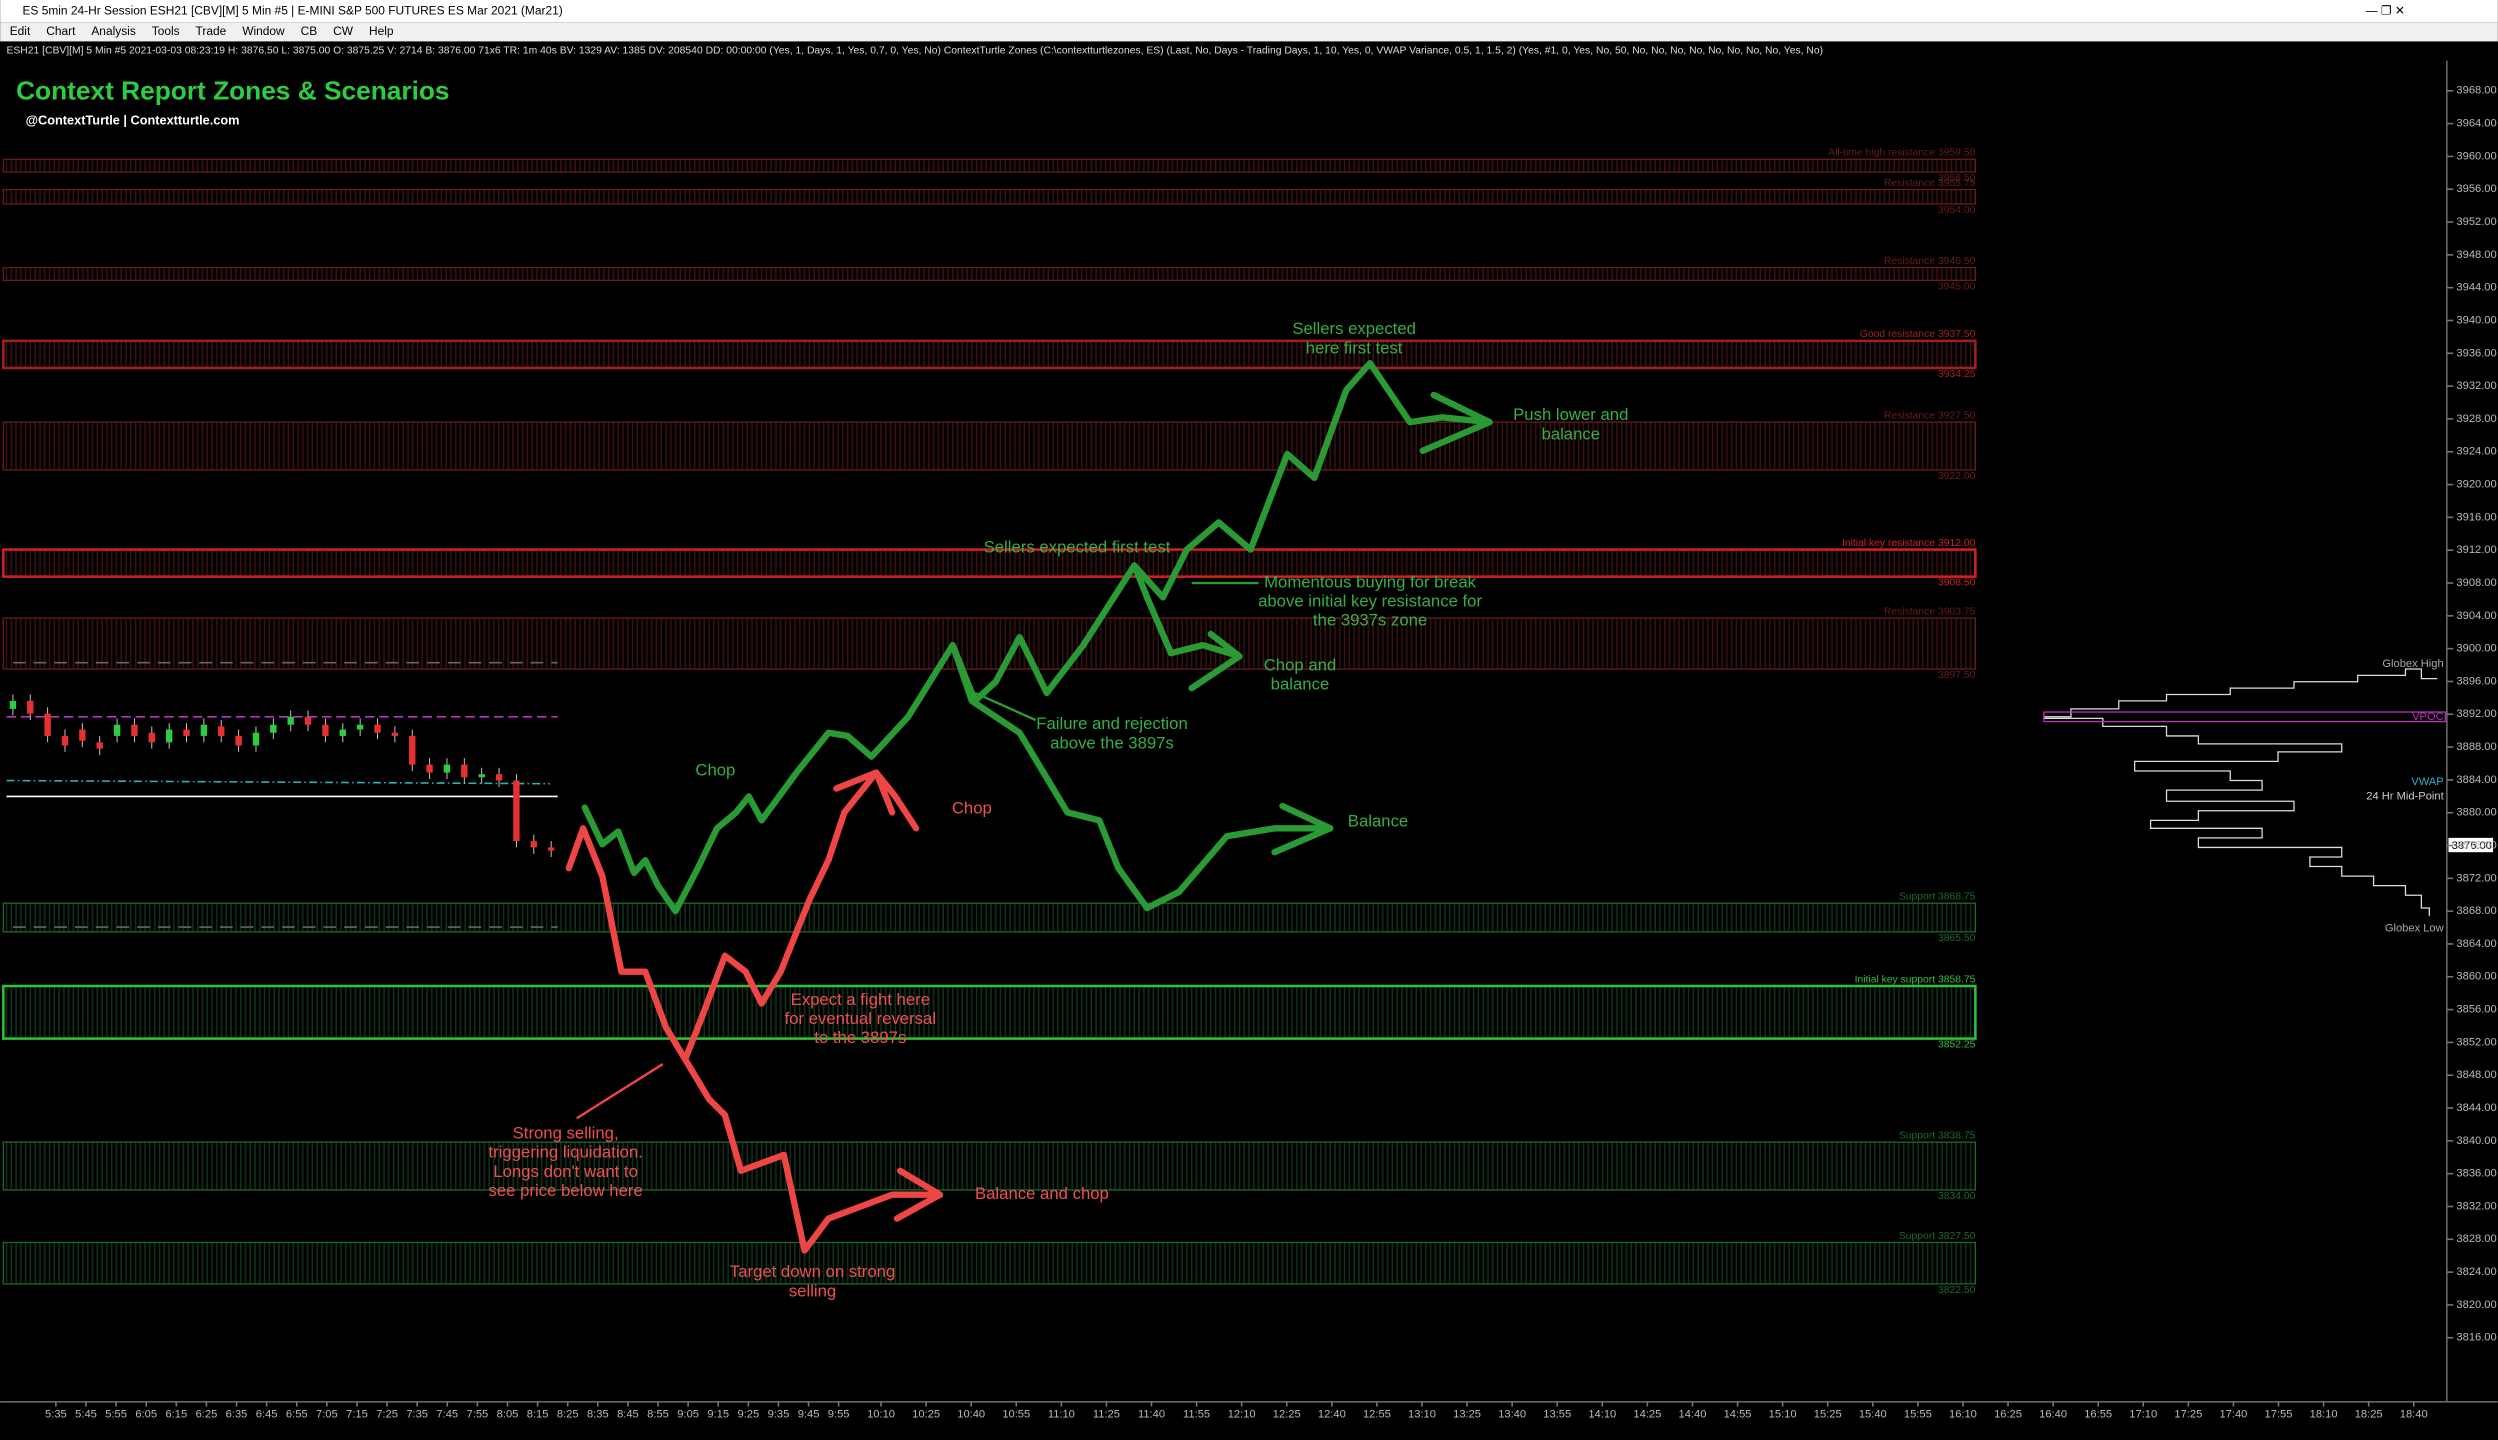  What do you see at coordinates (2476, 517) in the screenshot?
I see `price-label: 3916.00` at bounding box center [2476, 517].